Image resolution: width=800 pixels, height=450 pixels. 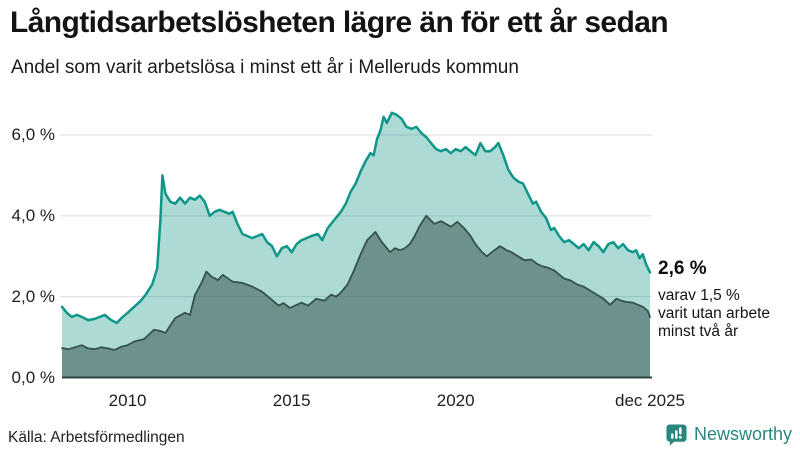 What do you see at coordinates (699, 295) in the screenshot?
I see `end-note-line: varav 1,5 %` at bounding box center [699, 295].